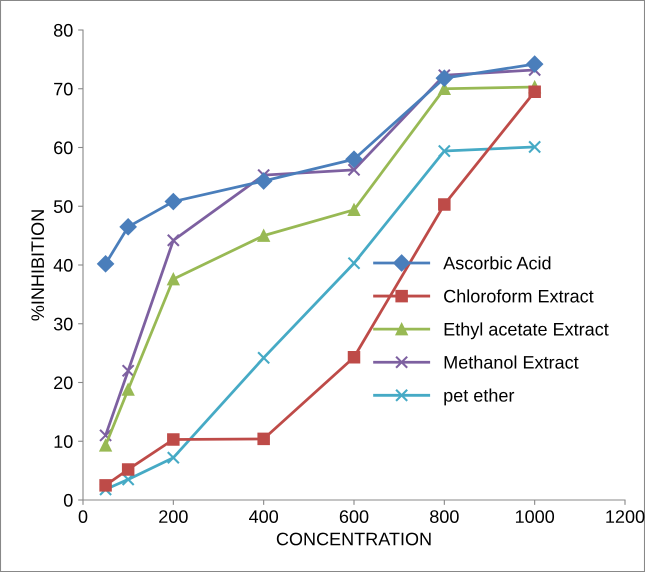 This screenshot has width=645, height=572. I want to click on legend-label: pet ether, so click(479, 397).